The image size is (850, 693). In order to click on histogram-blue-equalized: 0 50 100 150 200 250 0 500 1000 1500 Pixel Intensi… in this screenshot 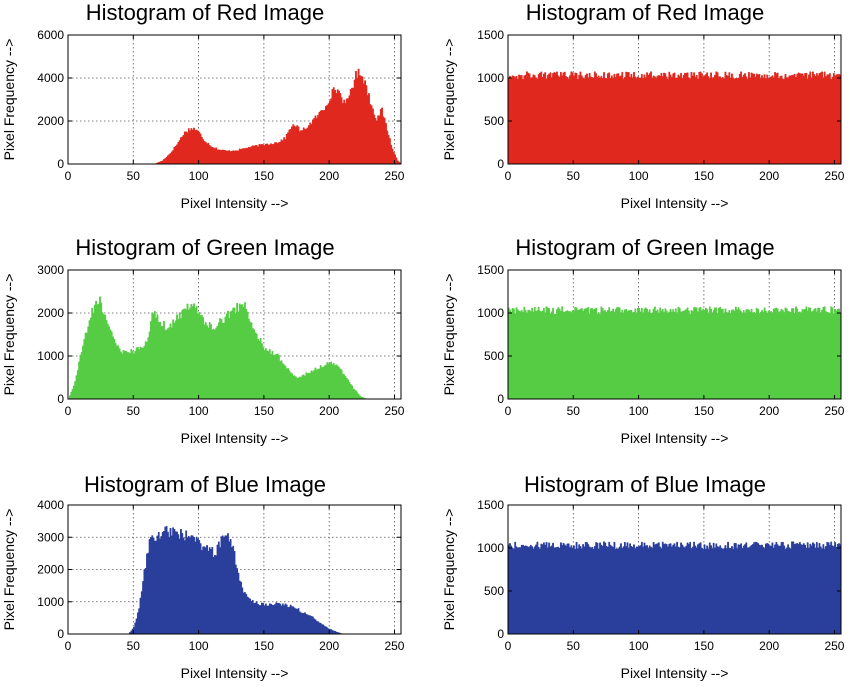, I will do `click(643, 589)`.